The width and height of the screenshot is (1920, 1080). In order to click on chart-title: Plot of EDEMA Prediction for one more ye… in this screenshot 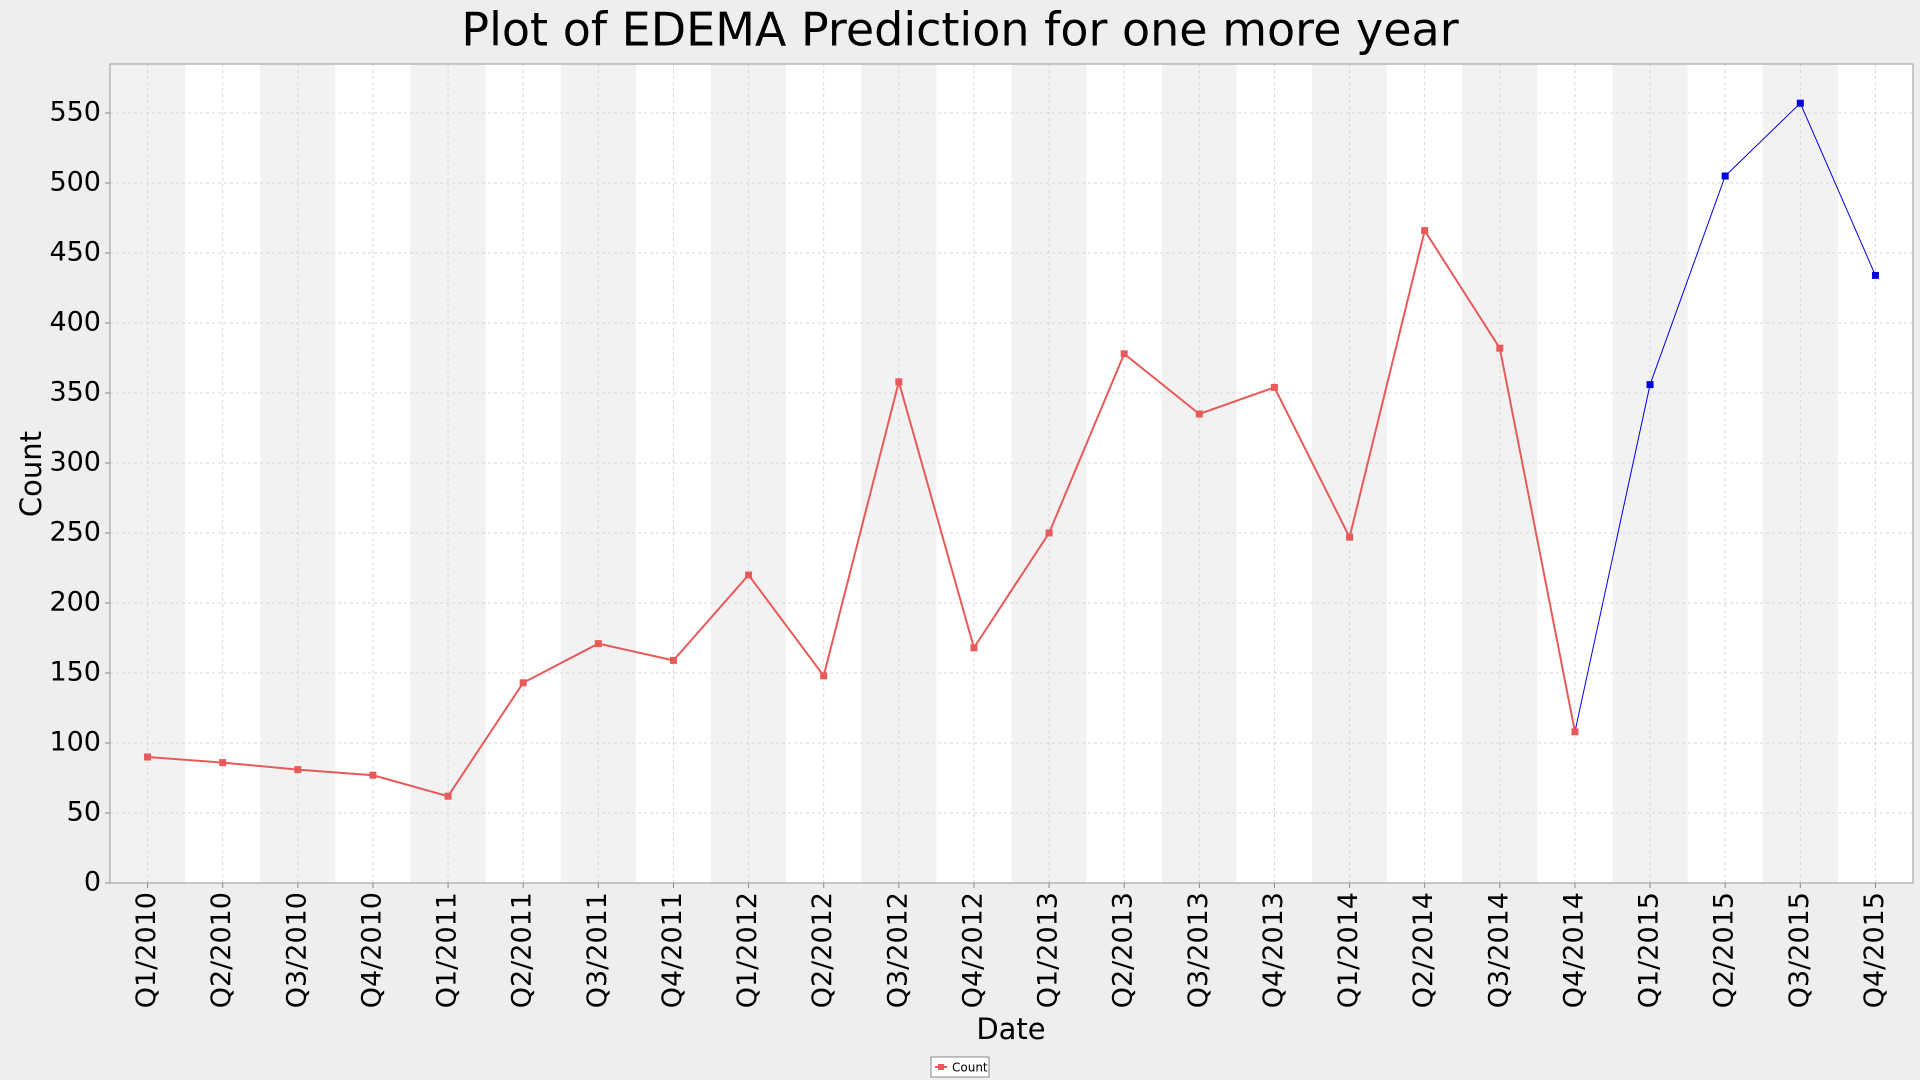, I will do `click(959, 30)`.